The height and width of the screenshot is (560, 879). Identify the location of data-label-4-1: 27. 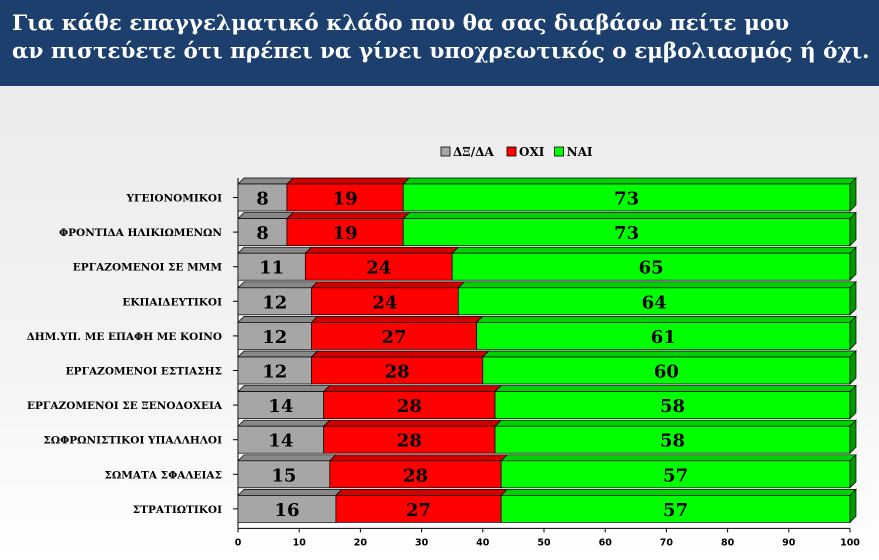
(394, 337).